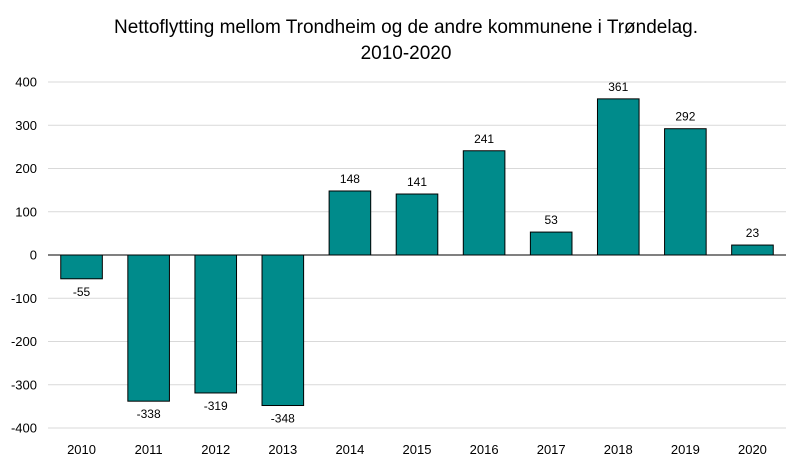 The width and height of the screenshot is (800, 464). Describe the element at coordinates (484, 139) in the screenshot. I see `data-label: 241` at that location.